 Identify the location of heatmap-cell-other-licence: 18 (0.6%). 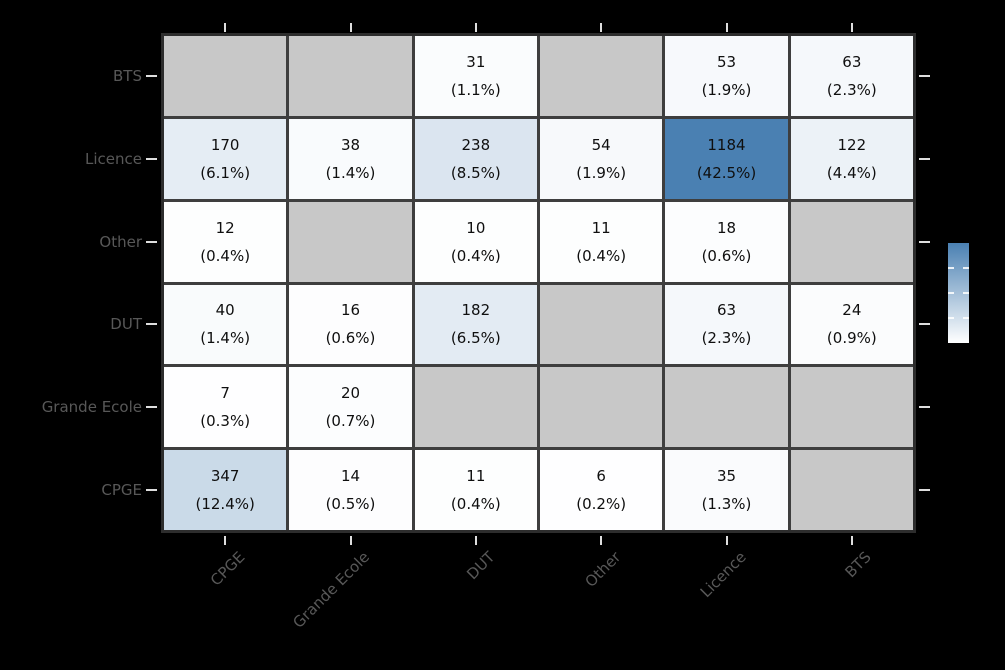
(726, 241).